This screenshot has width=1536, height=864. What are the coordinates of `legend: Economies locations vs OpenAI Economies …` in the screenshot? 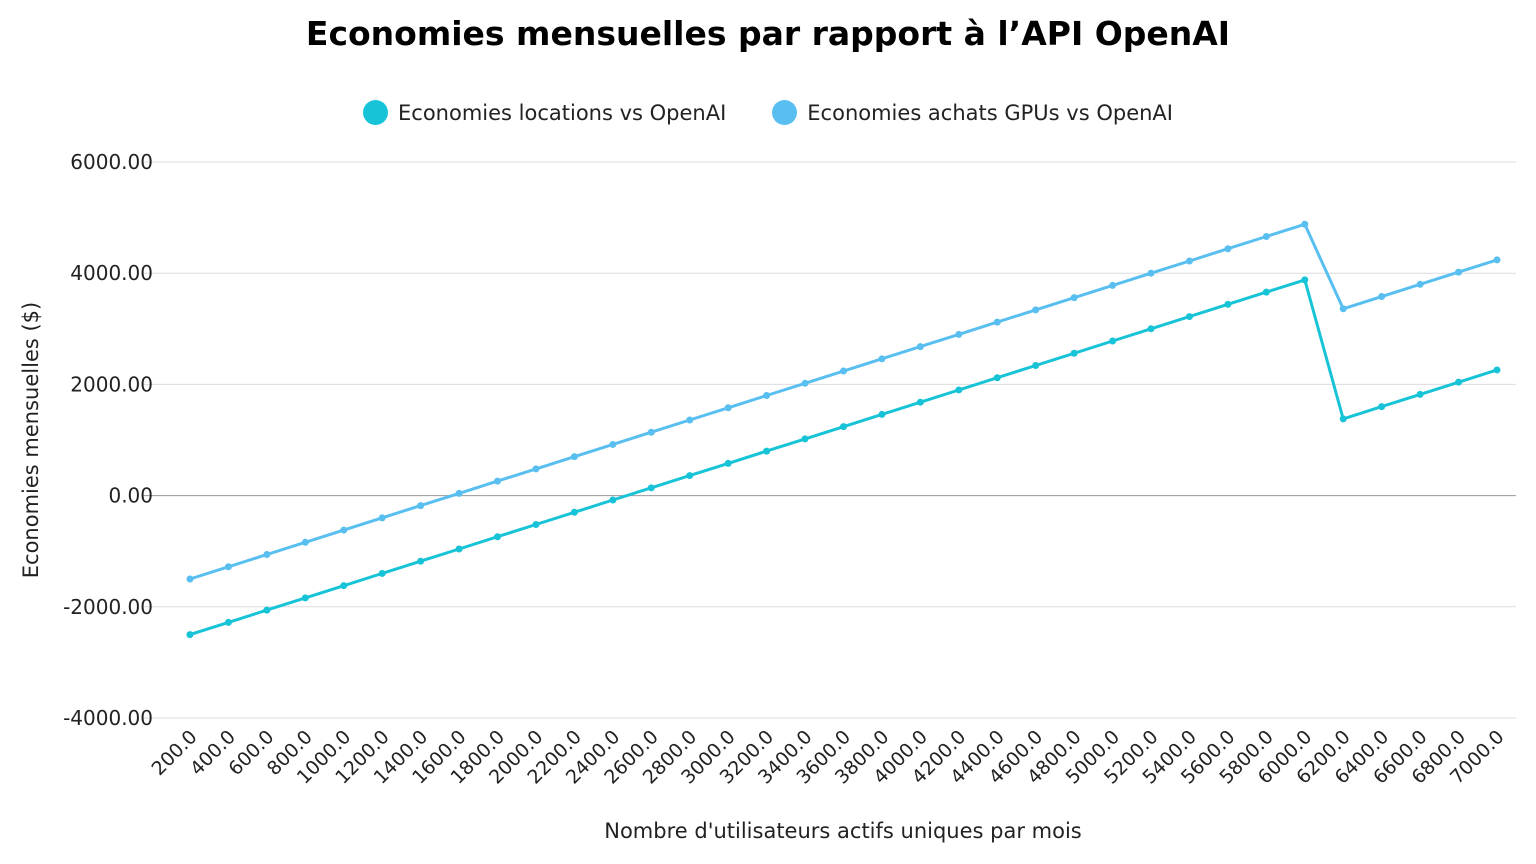 It's located at (768, 112).